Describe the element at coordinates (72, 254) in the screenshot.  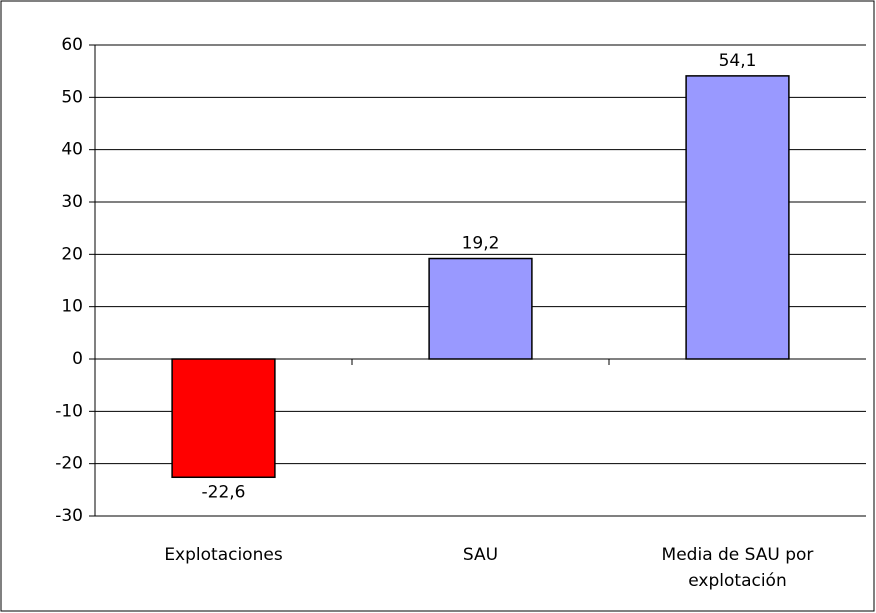
I see `y-tick-label: 20` at that location.